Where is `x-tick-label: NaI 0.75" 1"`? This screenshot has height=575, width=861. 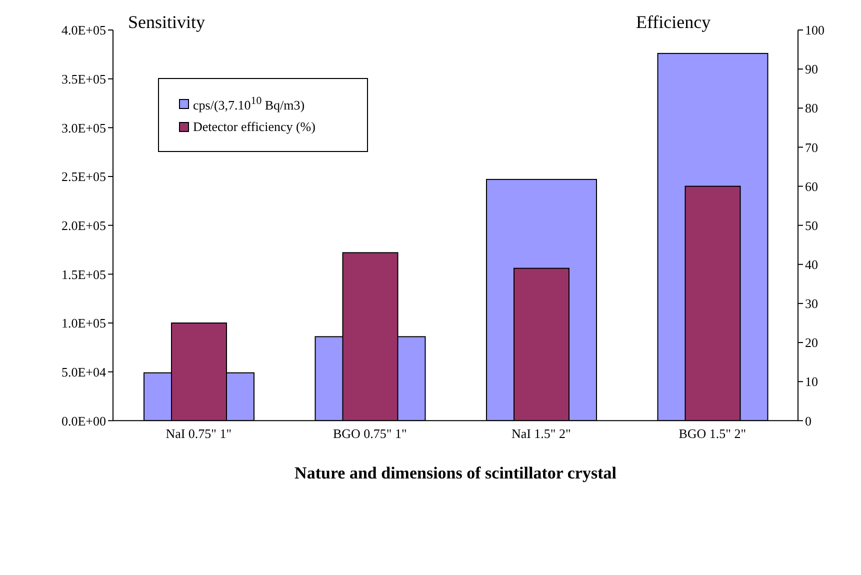 x-tick-label: NaI 0.75" 1" is located at coordinates (199, 433).